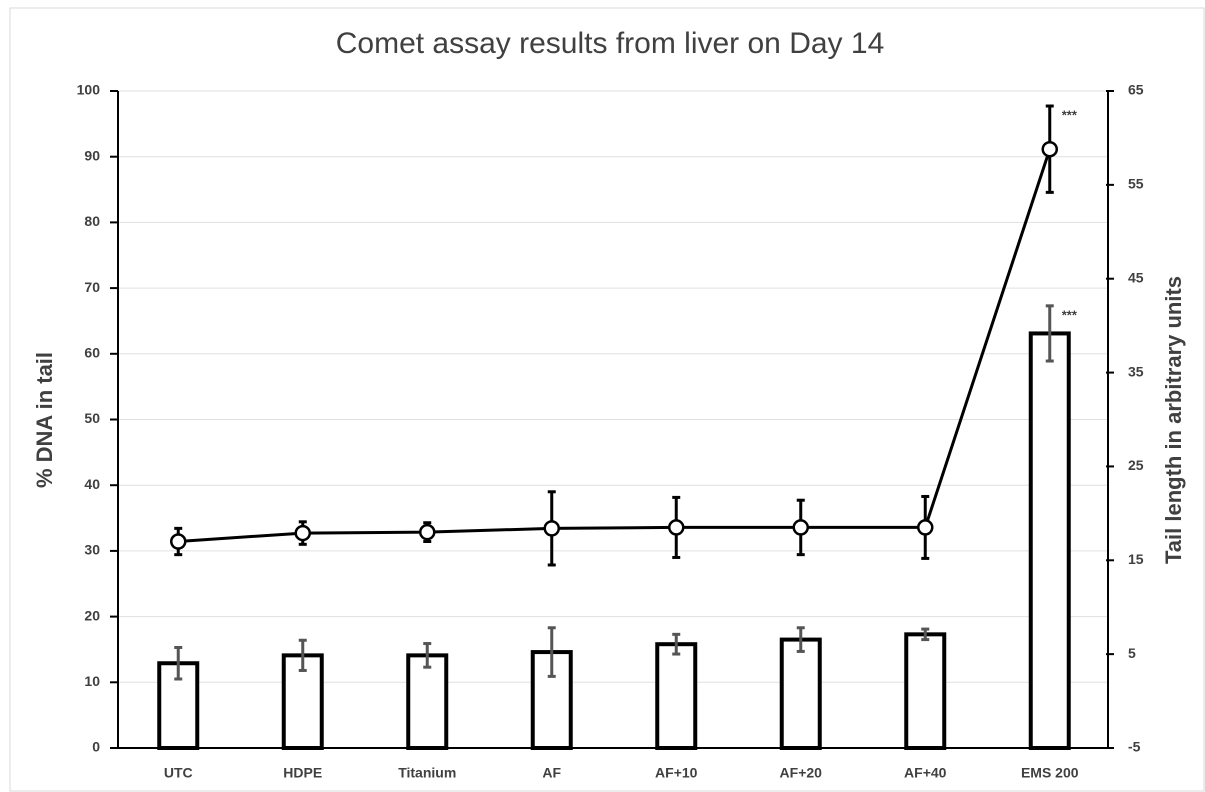 This screenshot has height=792, width=1205. I want to click on y-tick-label: 0, so click(96, 747).